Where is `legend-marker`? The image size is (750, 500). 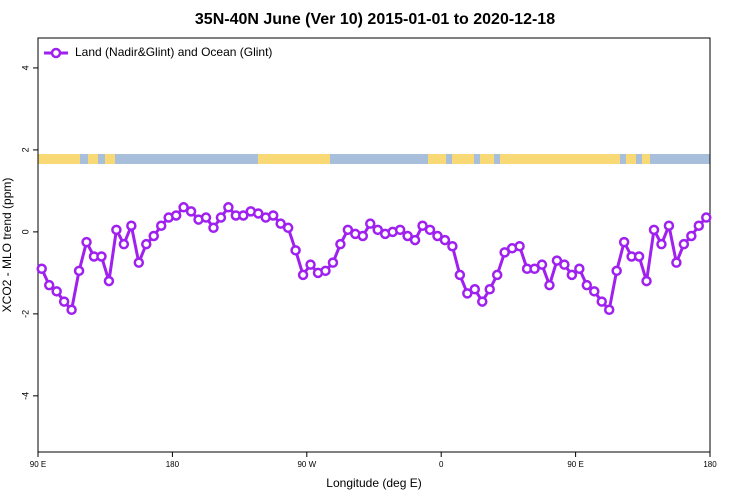 legend-marker is located at coordinates (56, 53).